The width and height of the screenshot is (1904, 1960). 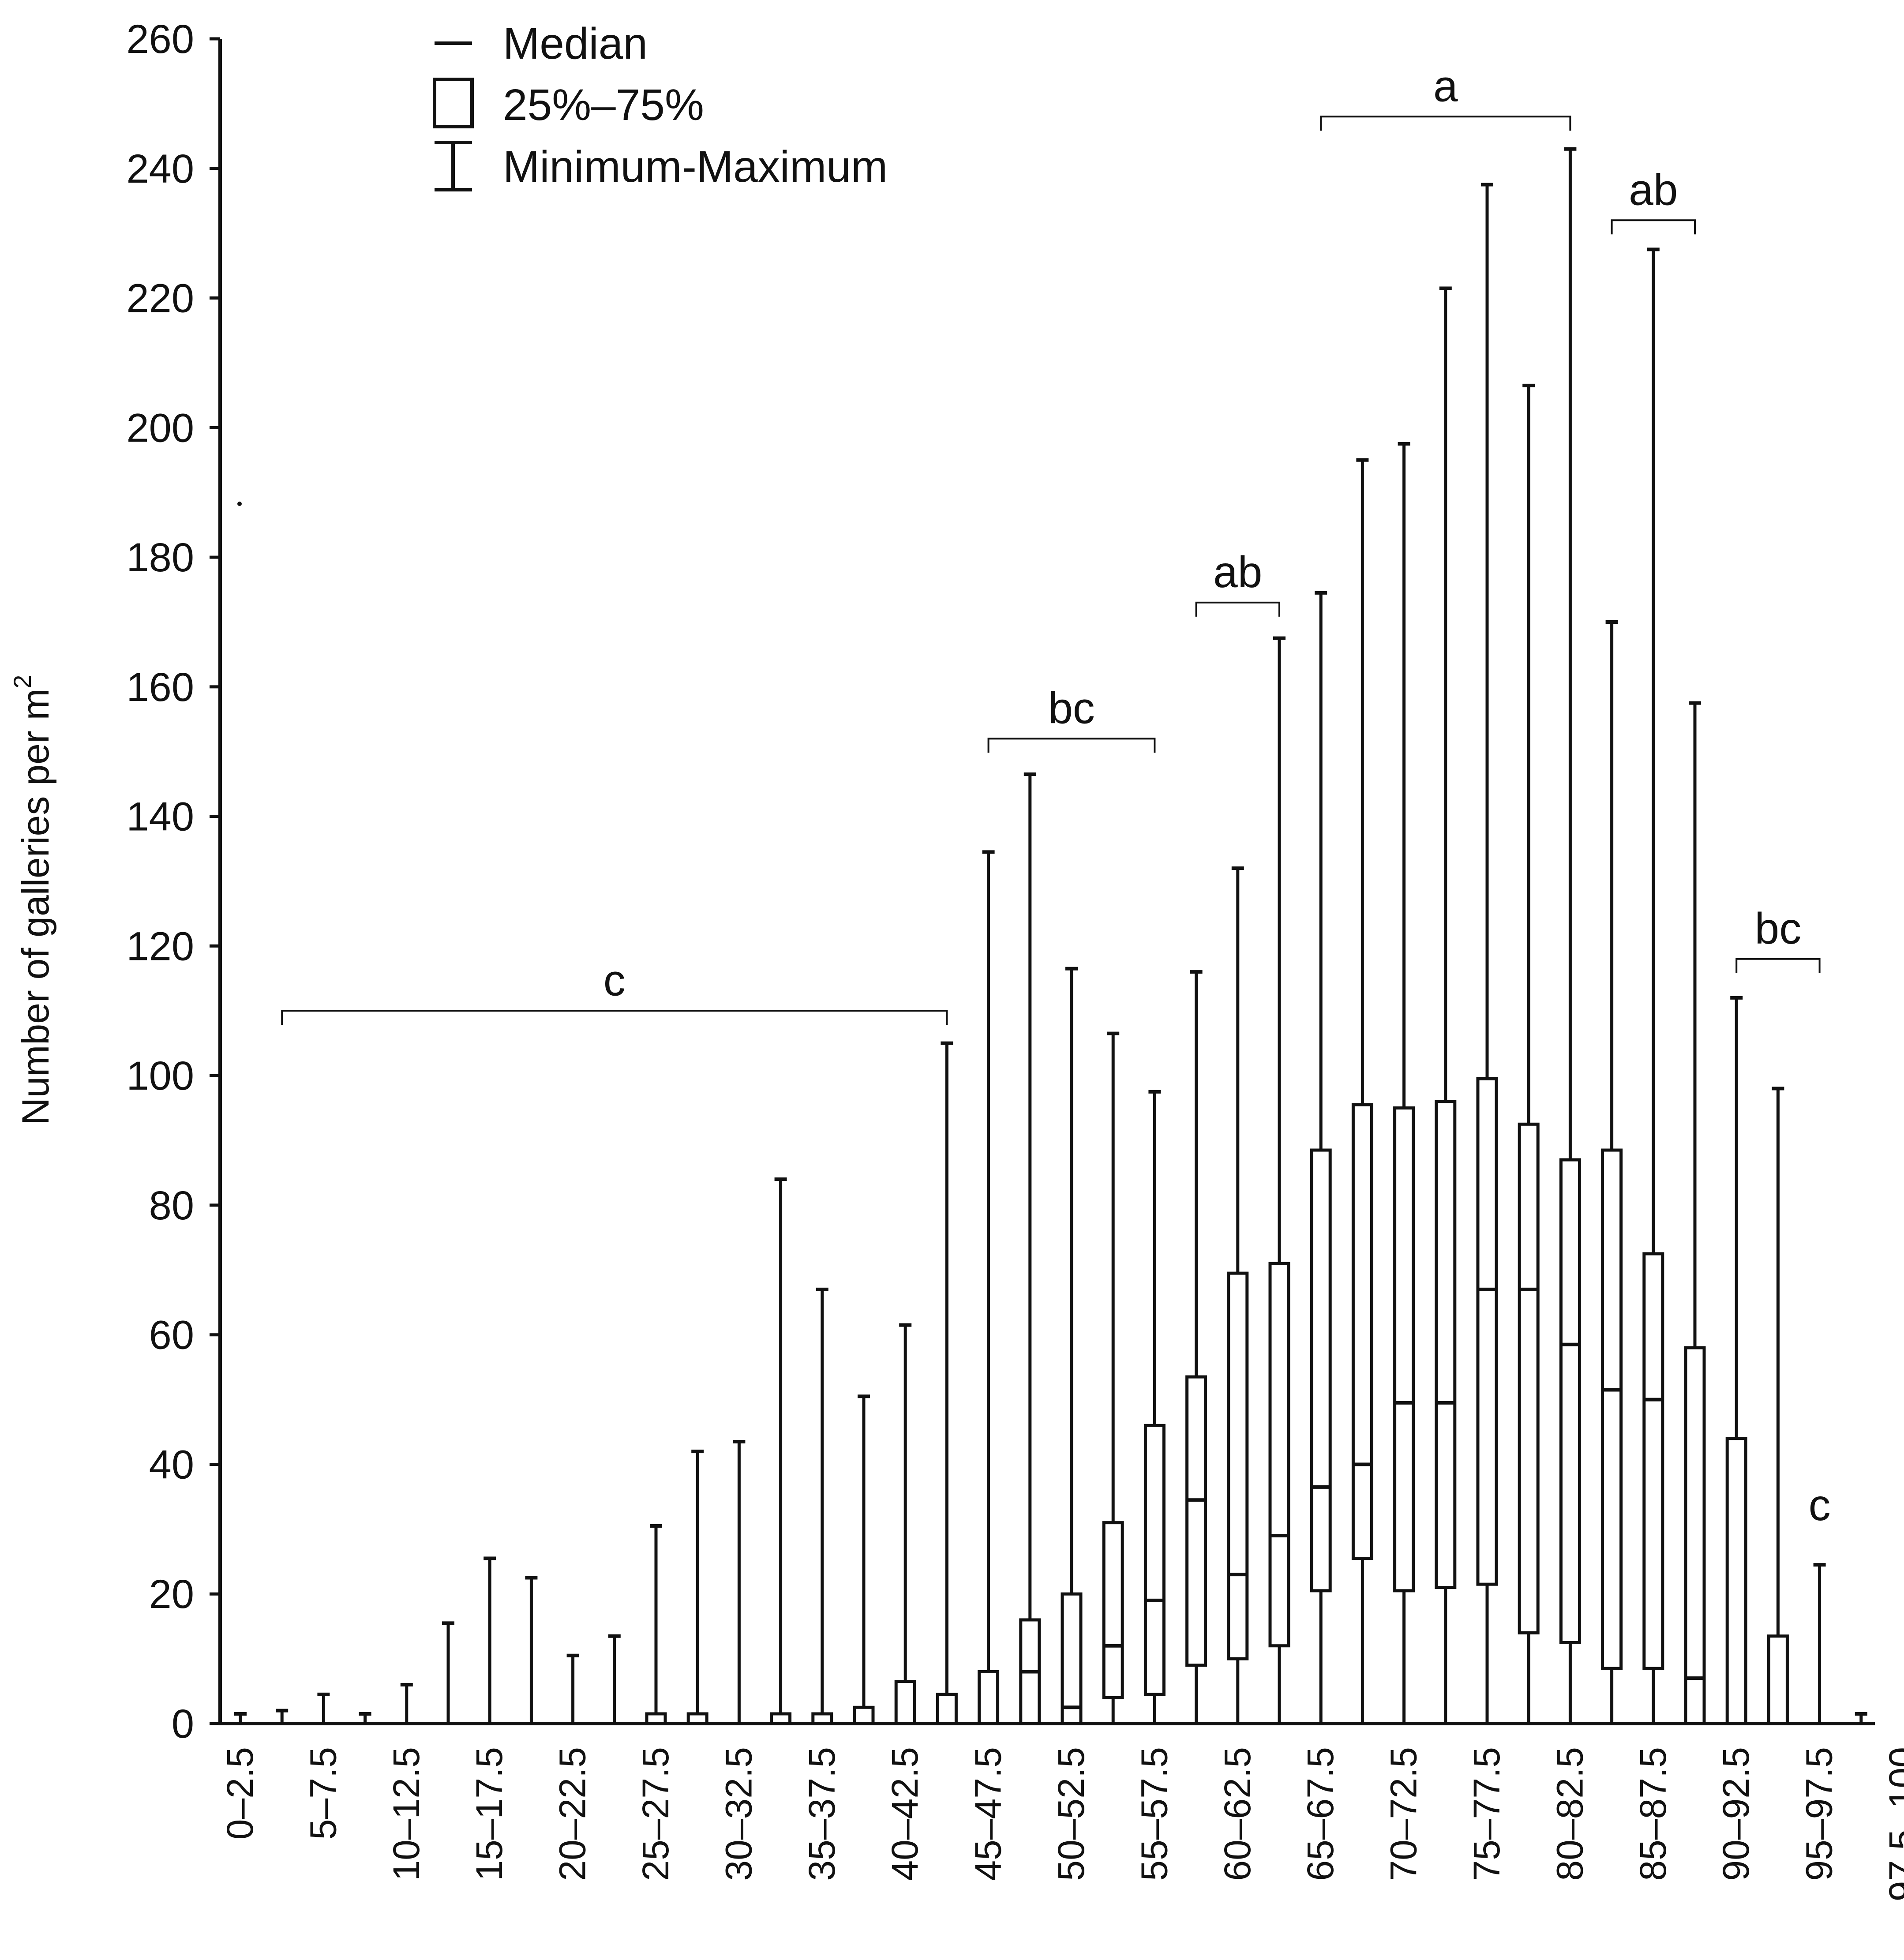 I want to click on y-ticks: 0 20 40 60 80 100 120 140 160 180 200 220 240 260, so click(x=173, y=881).